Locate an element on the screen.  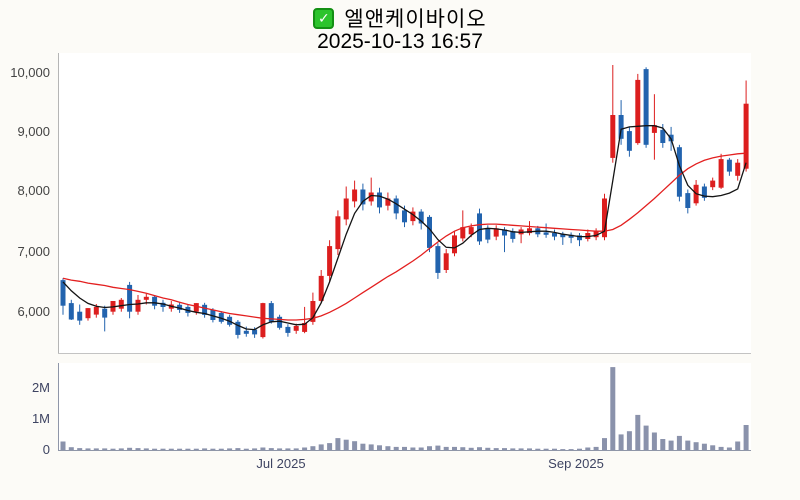
price-axis-label: 6,000 is located at coordinates (33, 311).